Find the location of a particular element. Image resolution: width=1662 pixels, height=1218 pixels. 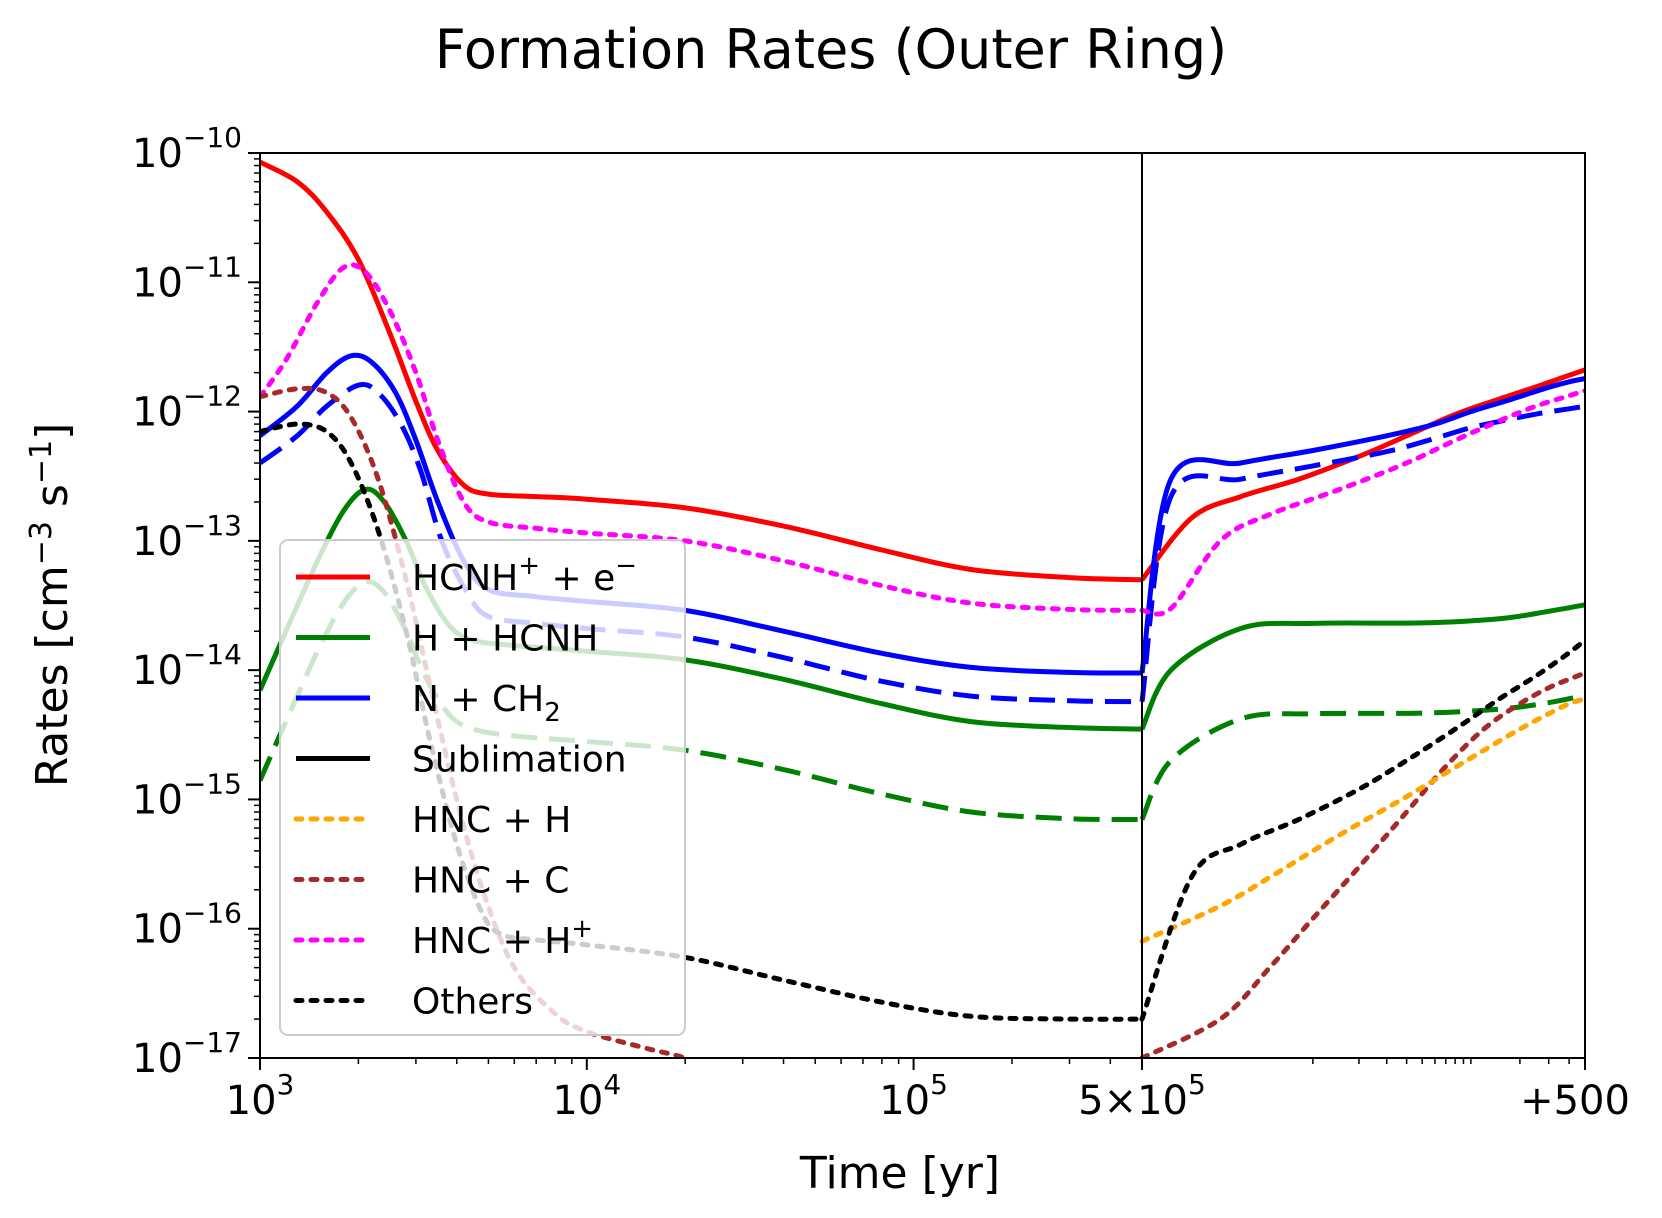

series-line-1-right is located at coordinates (1362, 525).